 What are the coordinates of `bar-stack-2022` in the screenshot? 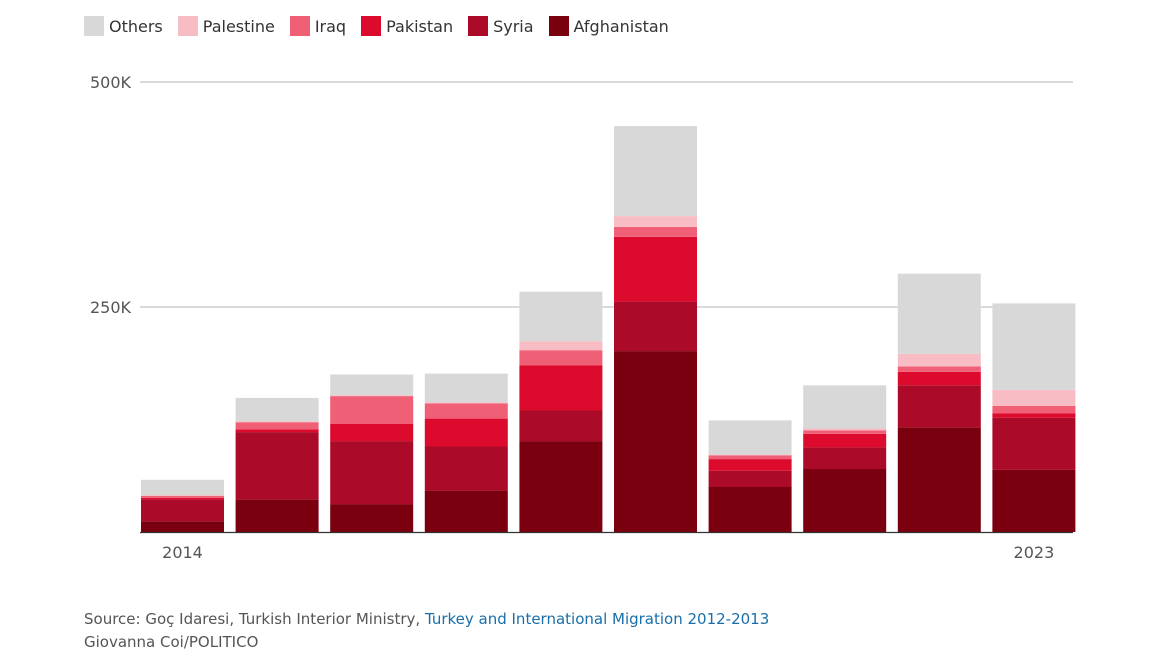 It's located at (939, 402).